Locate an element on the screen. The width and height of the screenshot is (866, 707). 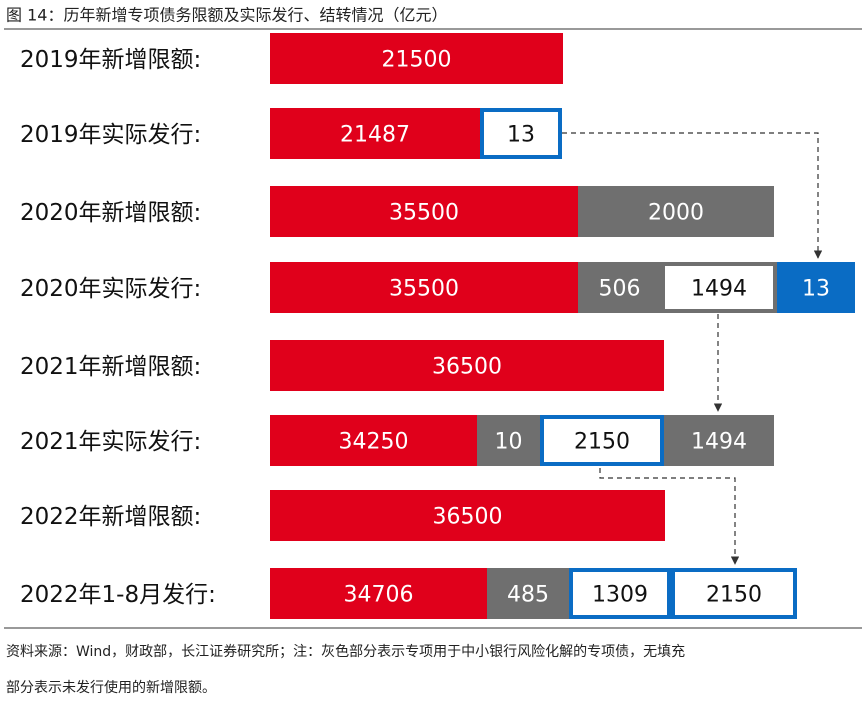
segment-label: 34706 is located at coordinates (379, 595).